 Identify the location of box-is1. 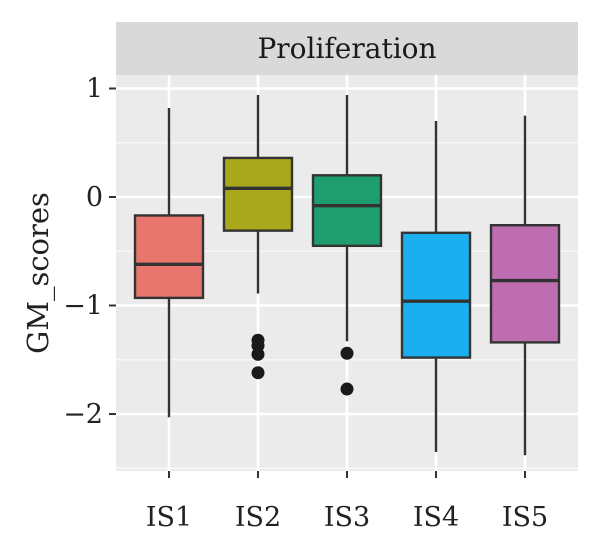
(169, 263).